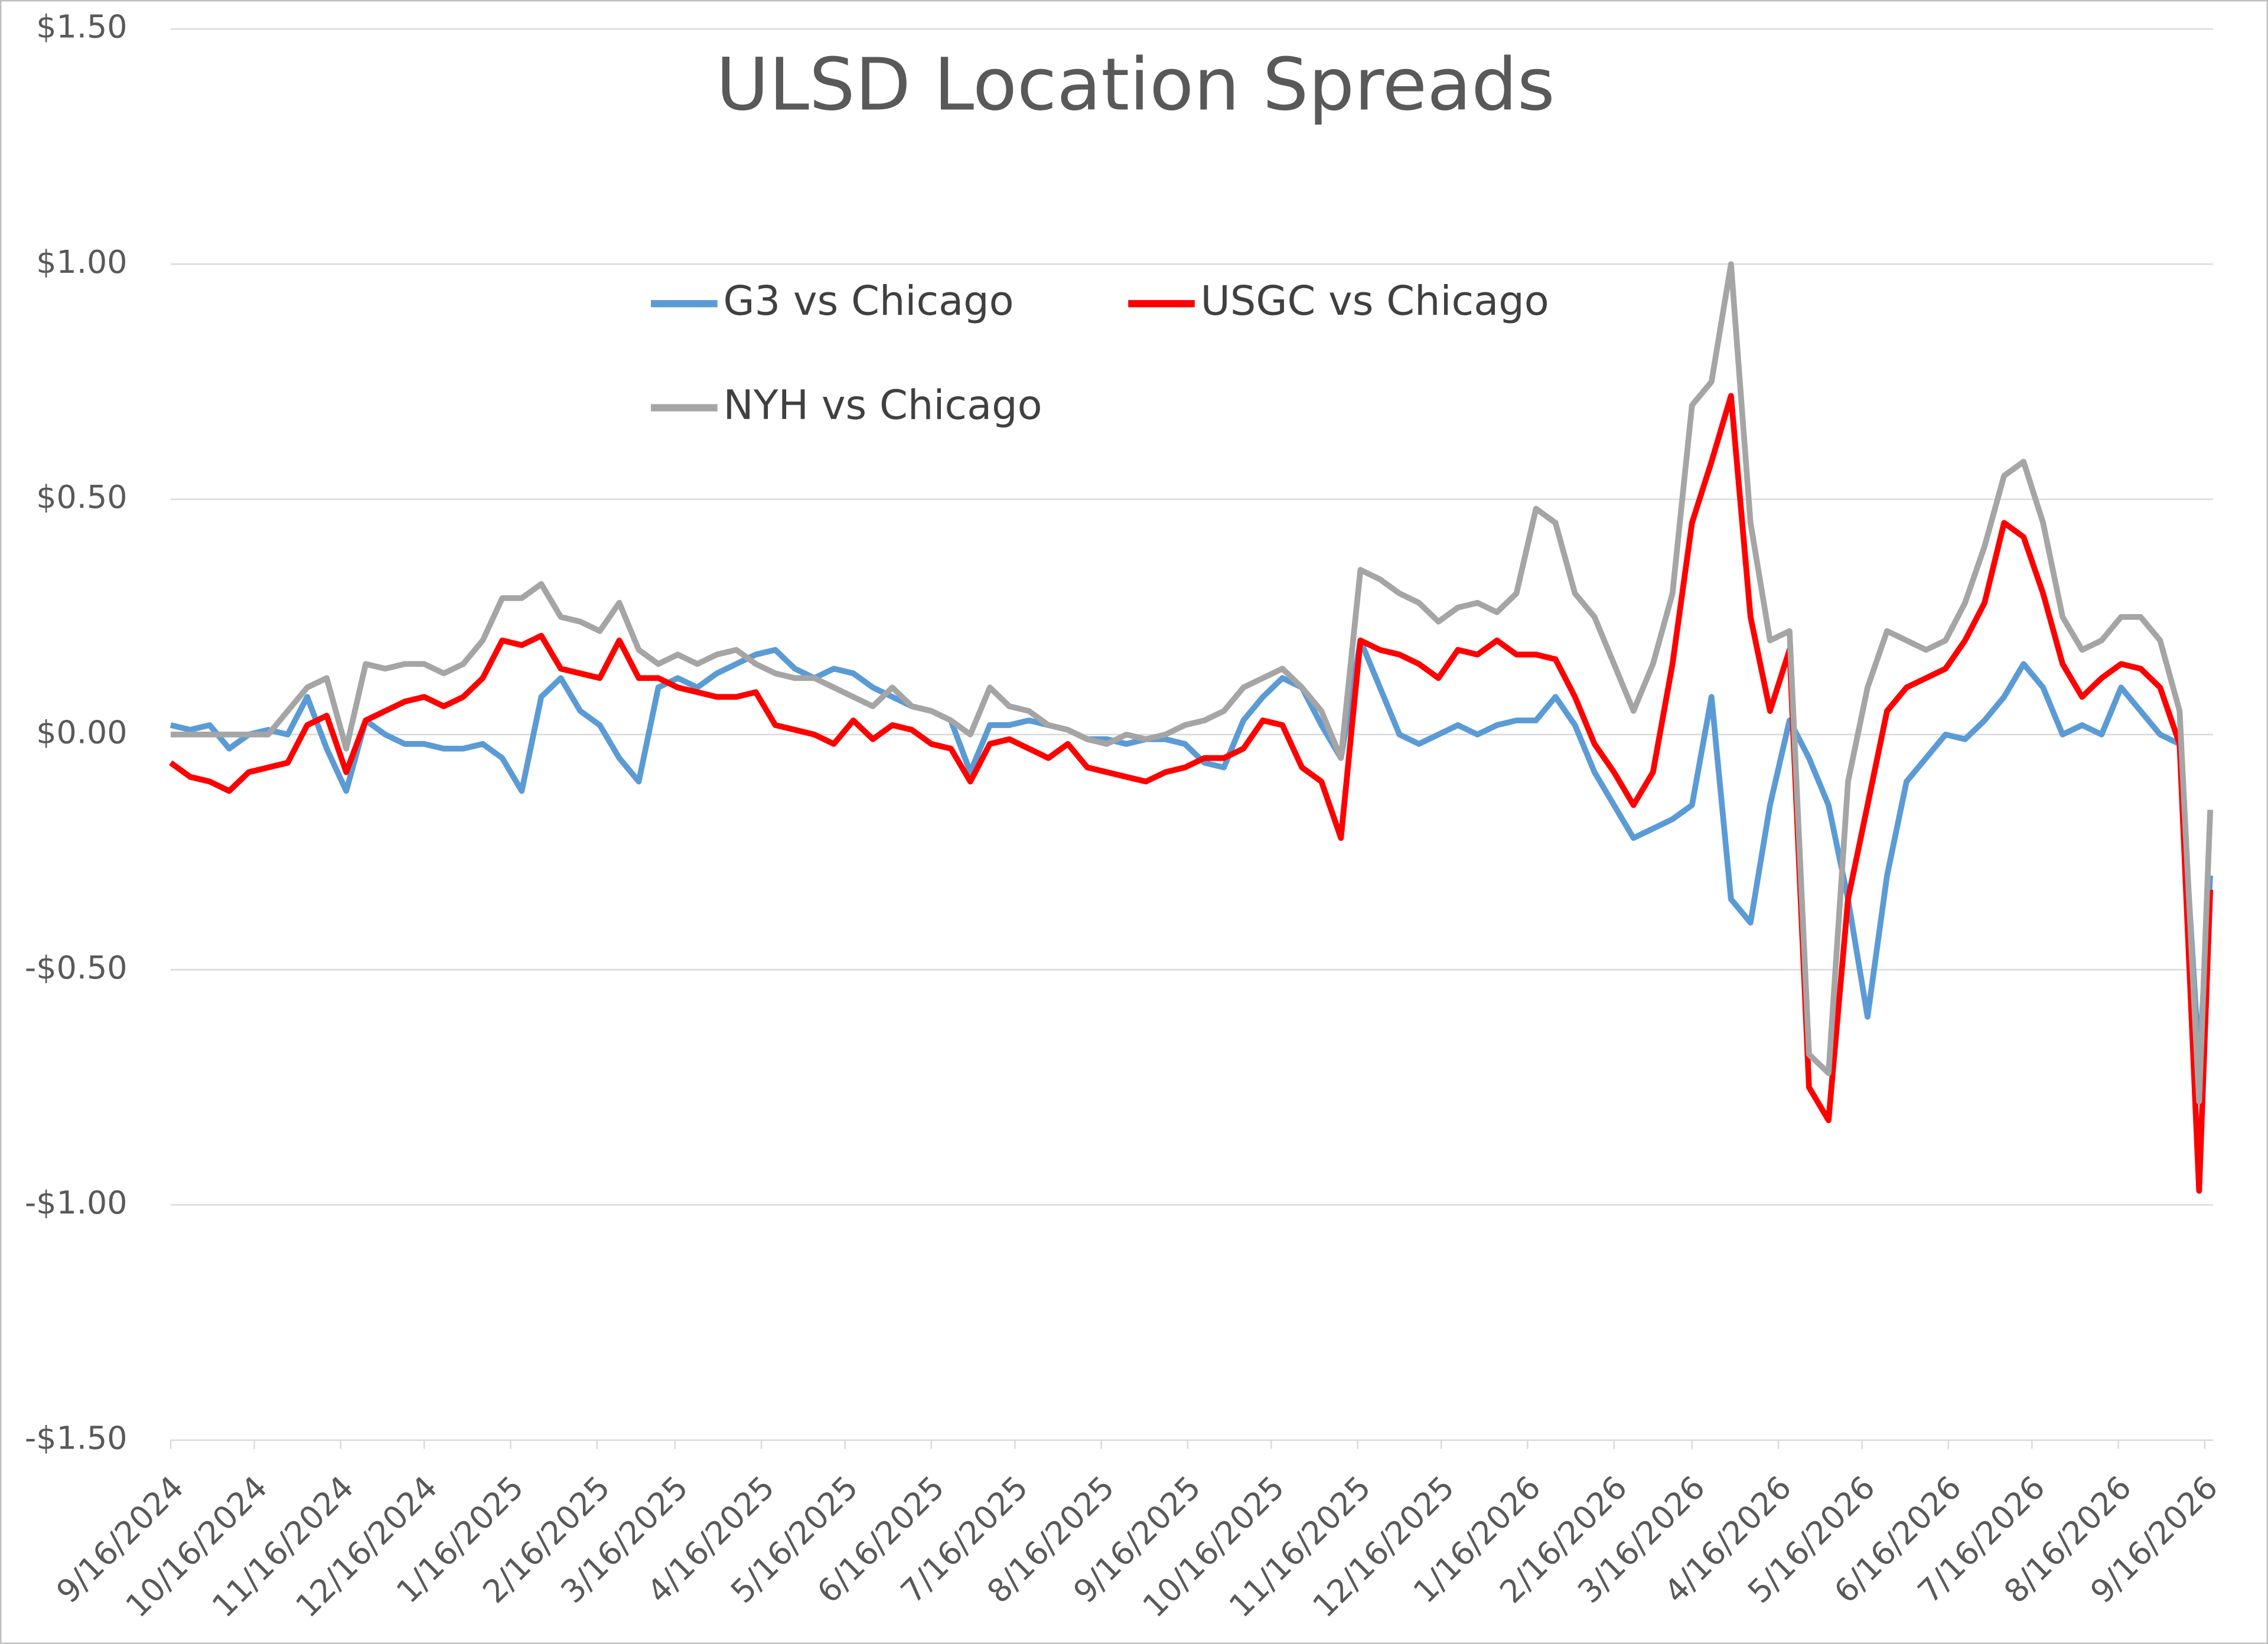 The width and height of the screenshot is (2268, 1644). Describe the element at coordinates (81, 261) in the screenshot. I see `y-tick-label: $1.00` at that location.